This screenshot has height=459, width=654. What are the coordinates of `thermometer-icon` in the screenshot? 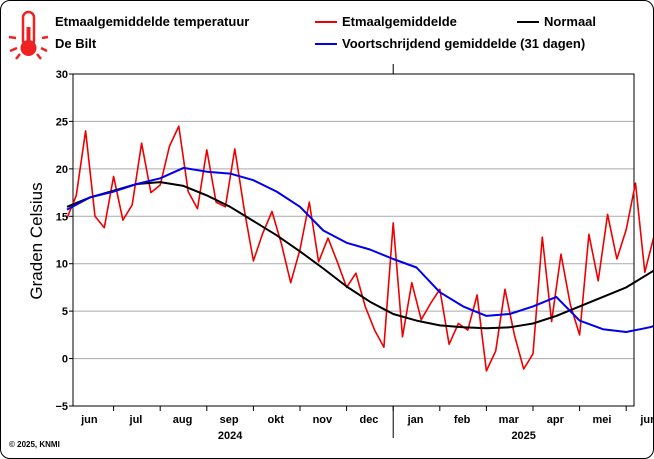 It's located at (28, 35).